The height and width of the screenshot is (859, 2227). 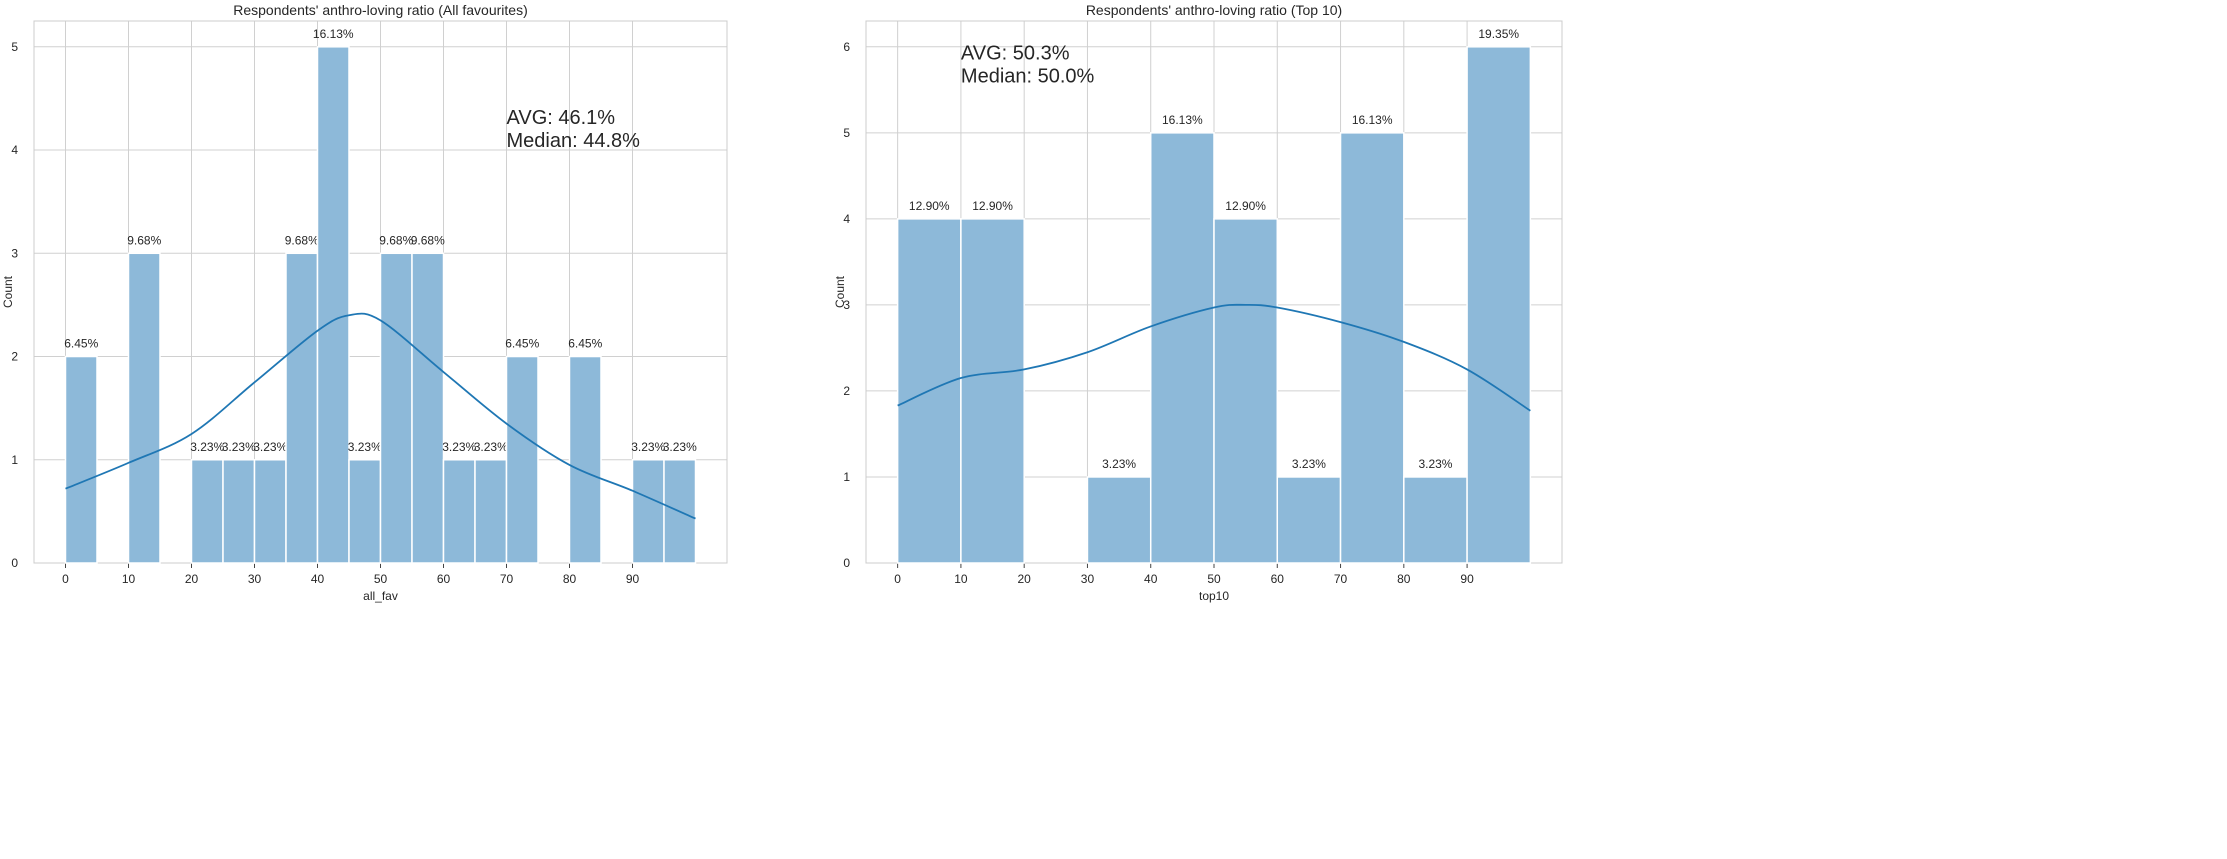 What do you see at coordinates (574, 141) in the screenshot?
I see `stats-annotation: Median: 44.8%` at bounding box center [574, 141].